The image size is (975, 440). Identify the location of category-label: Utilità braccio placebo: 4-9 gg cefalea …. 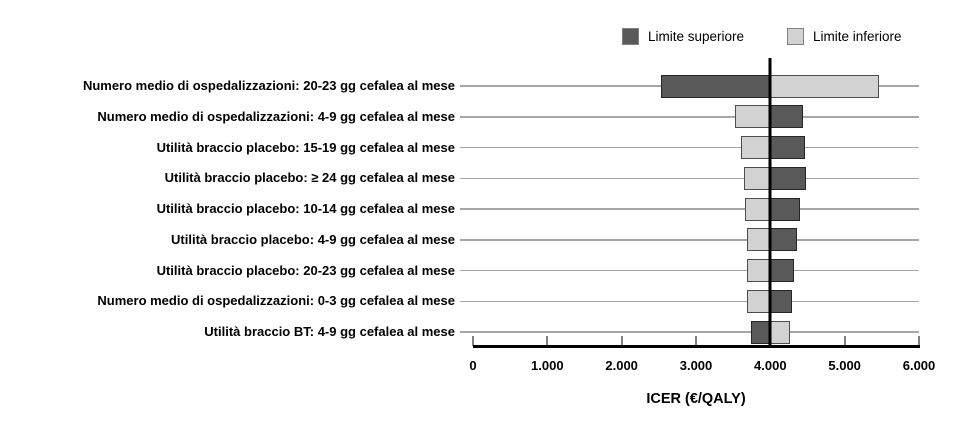
(313, 239).